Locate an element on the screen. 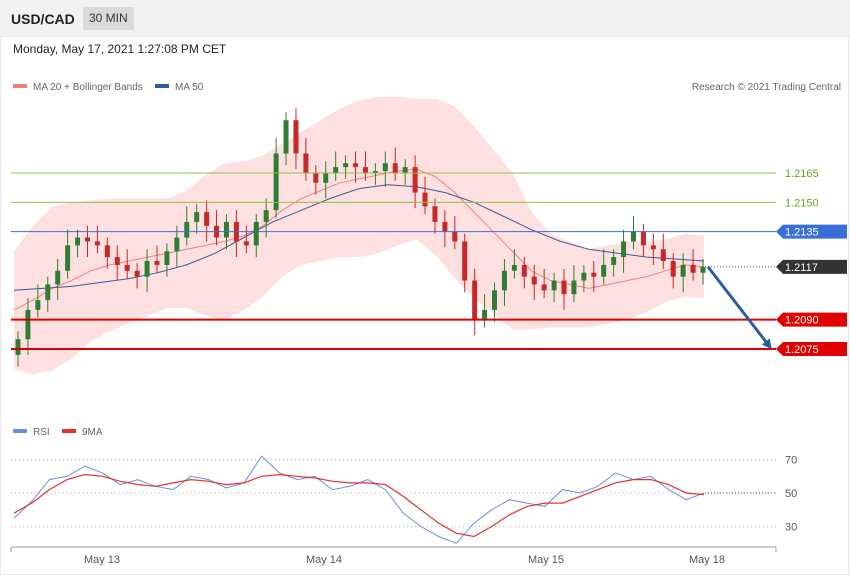 Image resolution: width=850 pixels, height=576 pixels. pivot-price-tag is located at coordinates (811, 231).